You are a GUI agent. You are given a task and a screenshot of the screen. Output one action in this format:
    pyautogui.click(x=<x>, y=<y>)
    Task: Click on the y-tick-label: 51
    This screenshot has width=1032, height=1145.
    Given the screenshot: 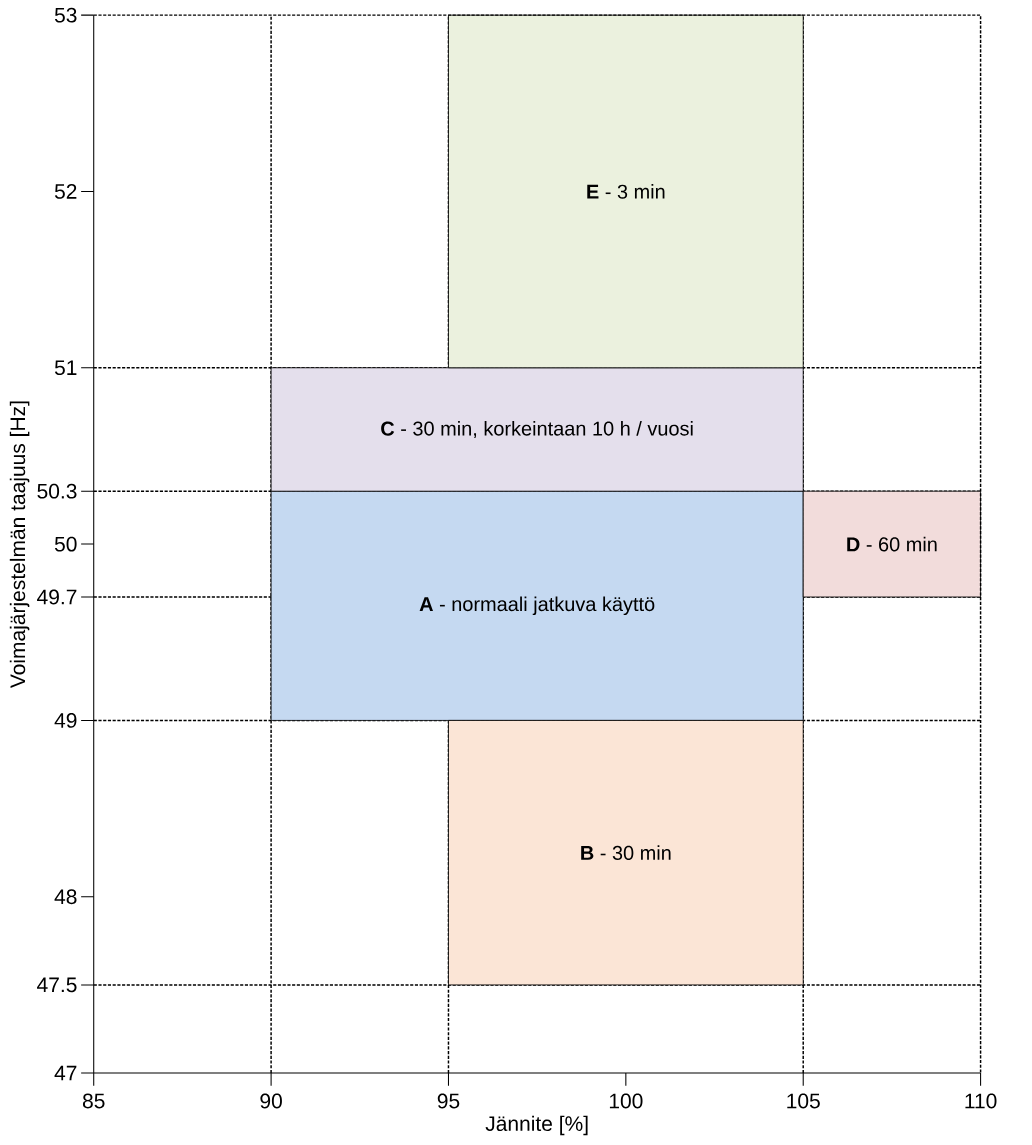 What is the action you would take?
    pyautogui.click(x=65, y=368)
    